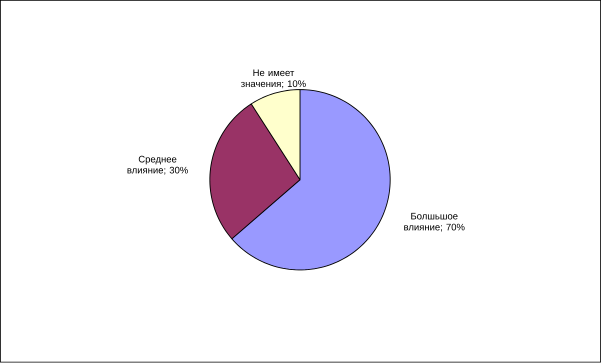 The height and width of the screenshot is (363, 601). I want to click on slice-label: Среднее влияние; 30%, so click(158, 165).